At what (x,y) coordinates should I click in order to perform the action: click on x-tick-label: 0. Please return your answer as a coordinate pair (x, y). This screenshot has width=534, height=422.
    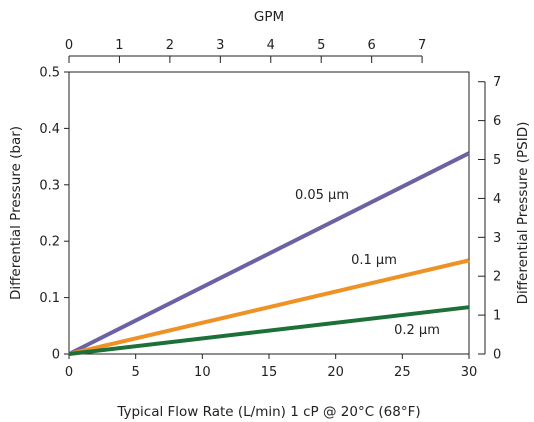
    Looking at the image, I should click on (69, 372).